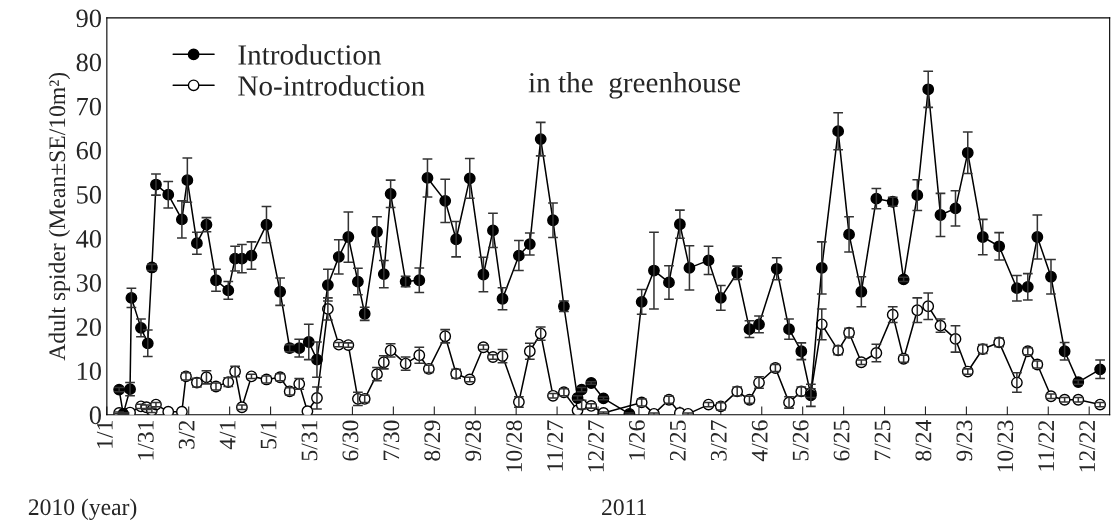 This screenshot has height=525, width=1113. What do you see at coordinates (310, 54) in the screenshot?
I see `legend-label: Introduction` at bounding box center [310, 54].